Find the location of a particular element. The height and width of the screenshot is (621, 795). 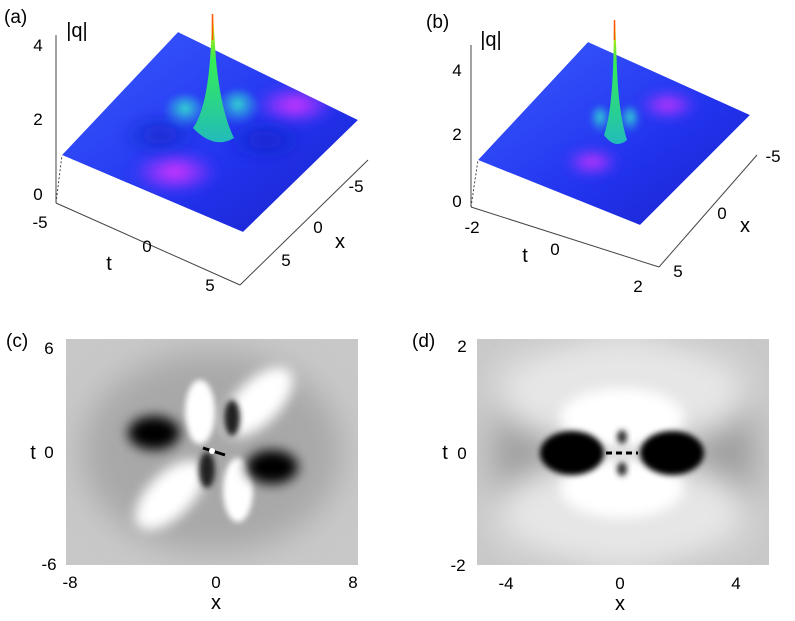

x-tick-a-2: 5 is located at coordinates (285, 260).